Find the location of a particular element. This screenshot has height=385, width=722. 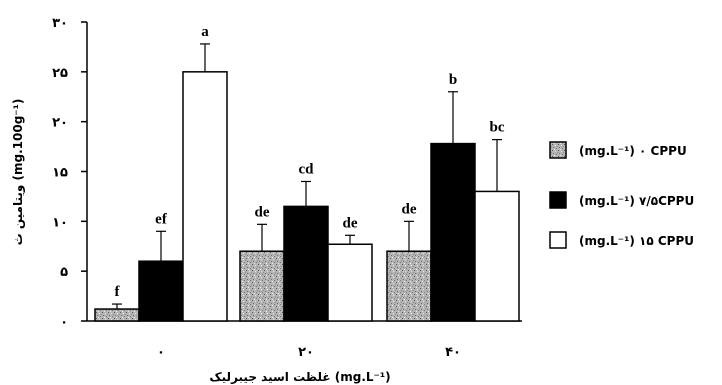

y-tick-label: ٢٠ is located at coordinates (60, 123).